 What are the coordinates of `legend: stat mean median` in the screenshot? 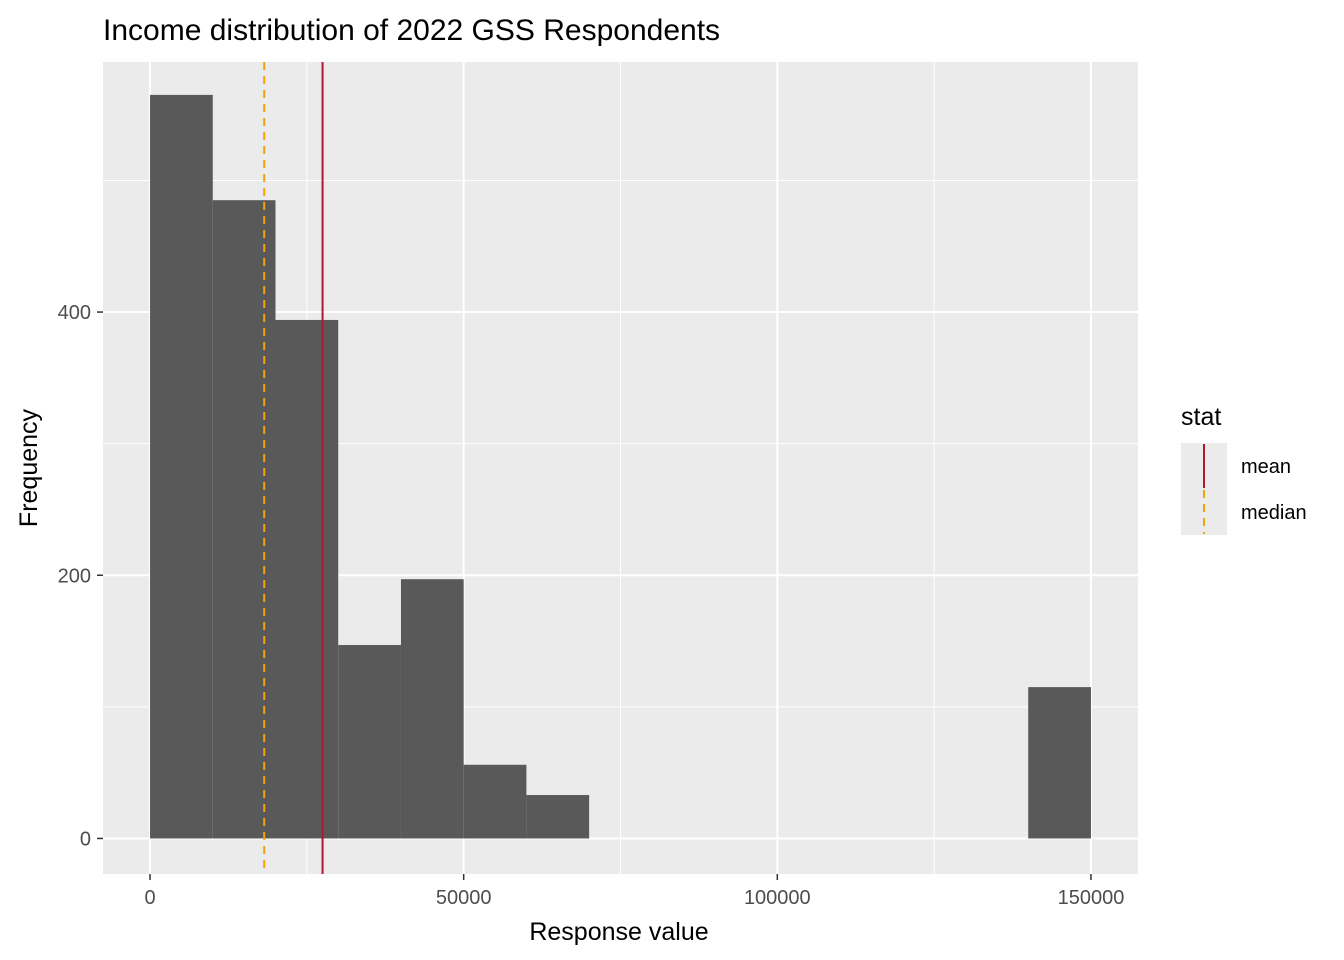 It's located at (1244, 469).